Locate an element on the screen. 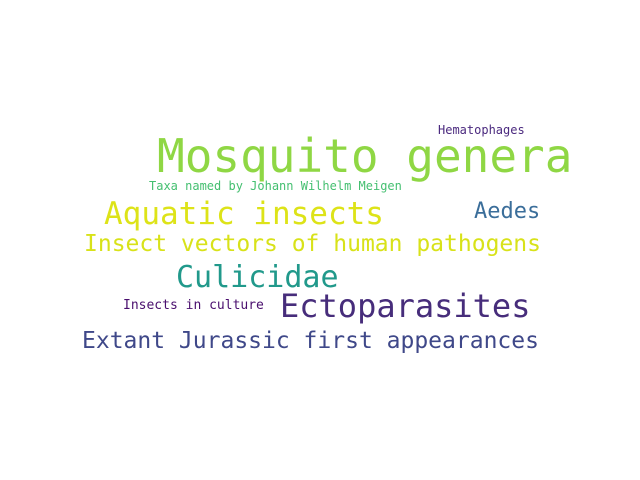  word-taxa-named-by-meigen: Taxa named by Johann Wilhelm Meigen is located at coordinates (275, 186).